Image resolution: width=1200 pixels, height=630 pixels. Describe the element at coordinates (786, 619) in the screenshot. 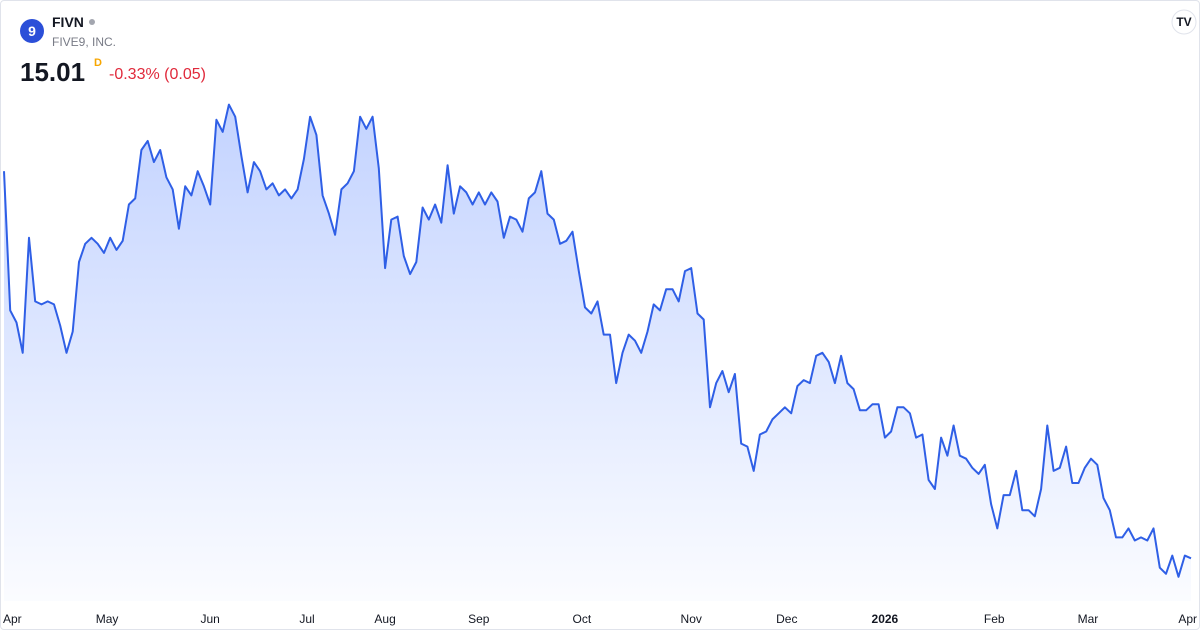

I see `x-tick-label: Dec` at that location.